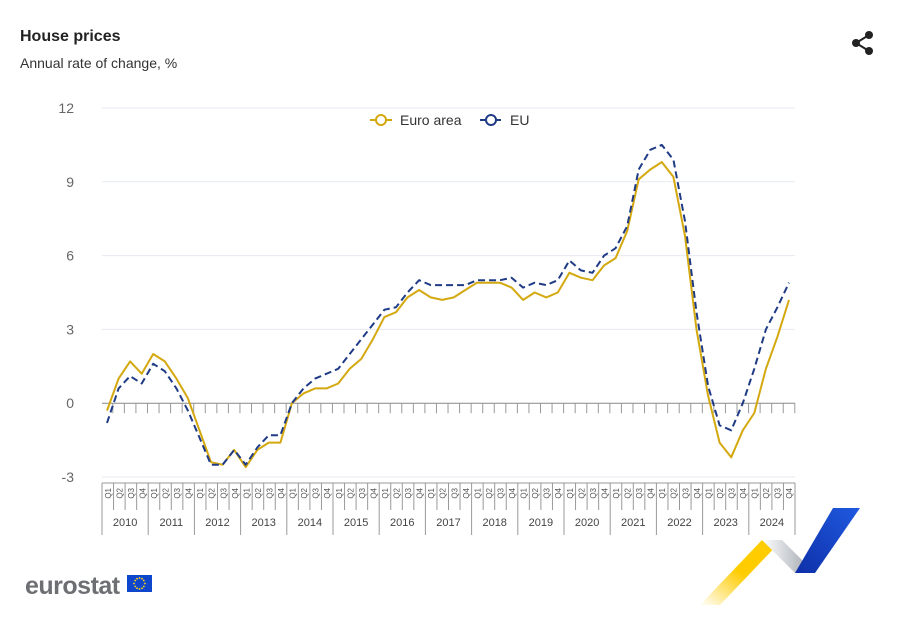 The height and width of the screenshot is (631, 915). Describe the element at coordinates (494, 523) in the screenshot. I see `year-label: 2018` at that location.